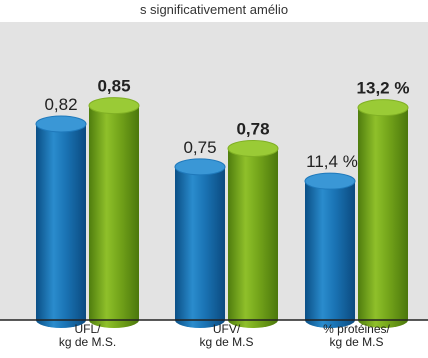 The width and height of the screenshot is (428, 358). I want to click on value-label-green-bar-1: 0,85, so click(113, 86).